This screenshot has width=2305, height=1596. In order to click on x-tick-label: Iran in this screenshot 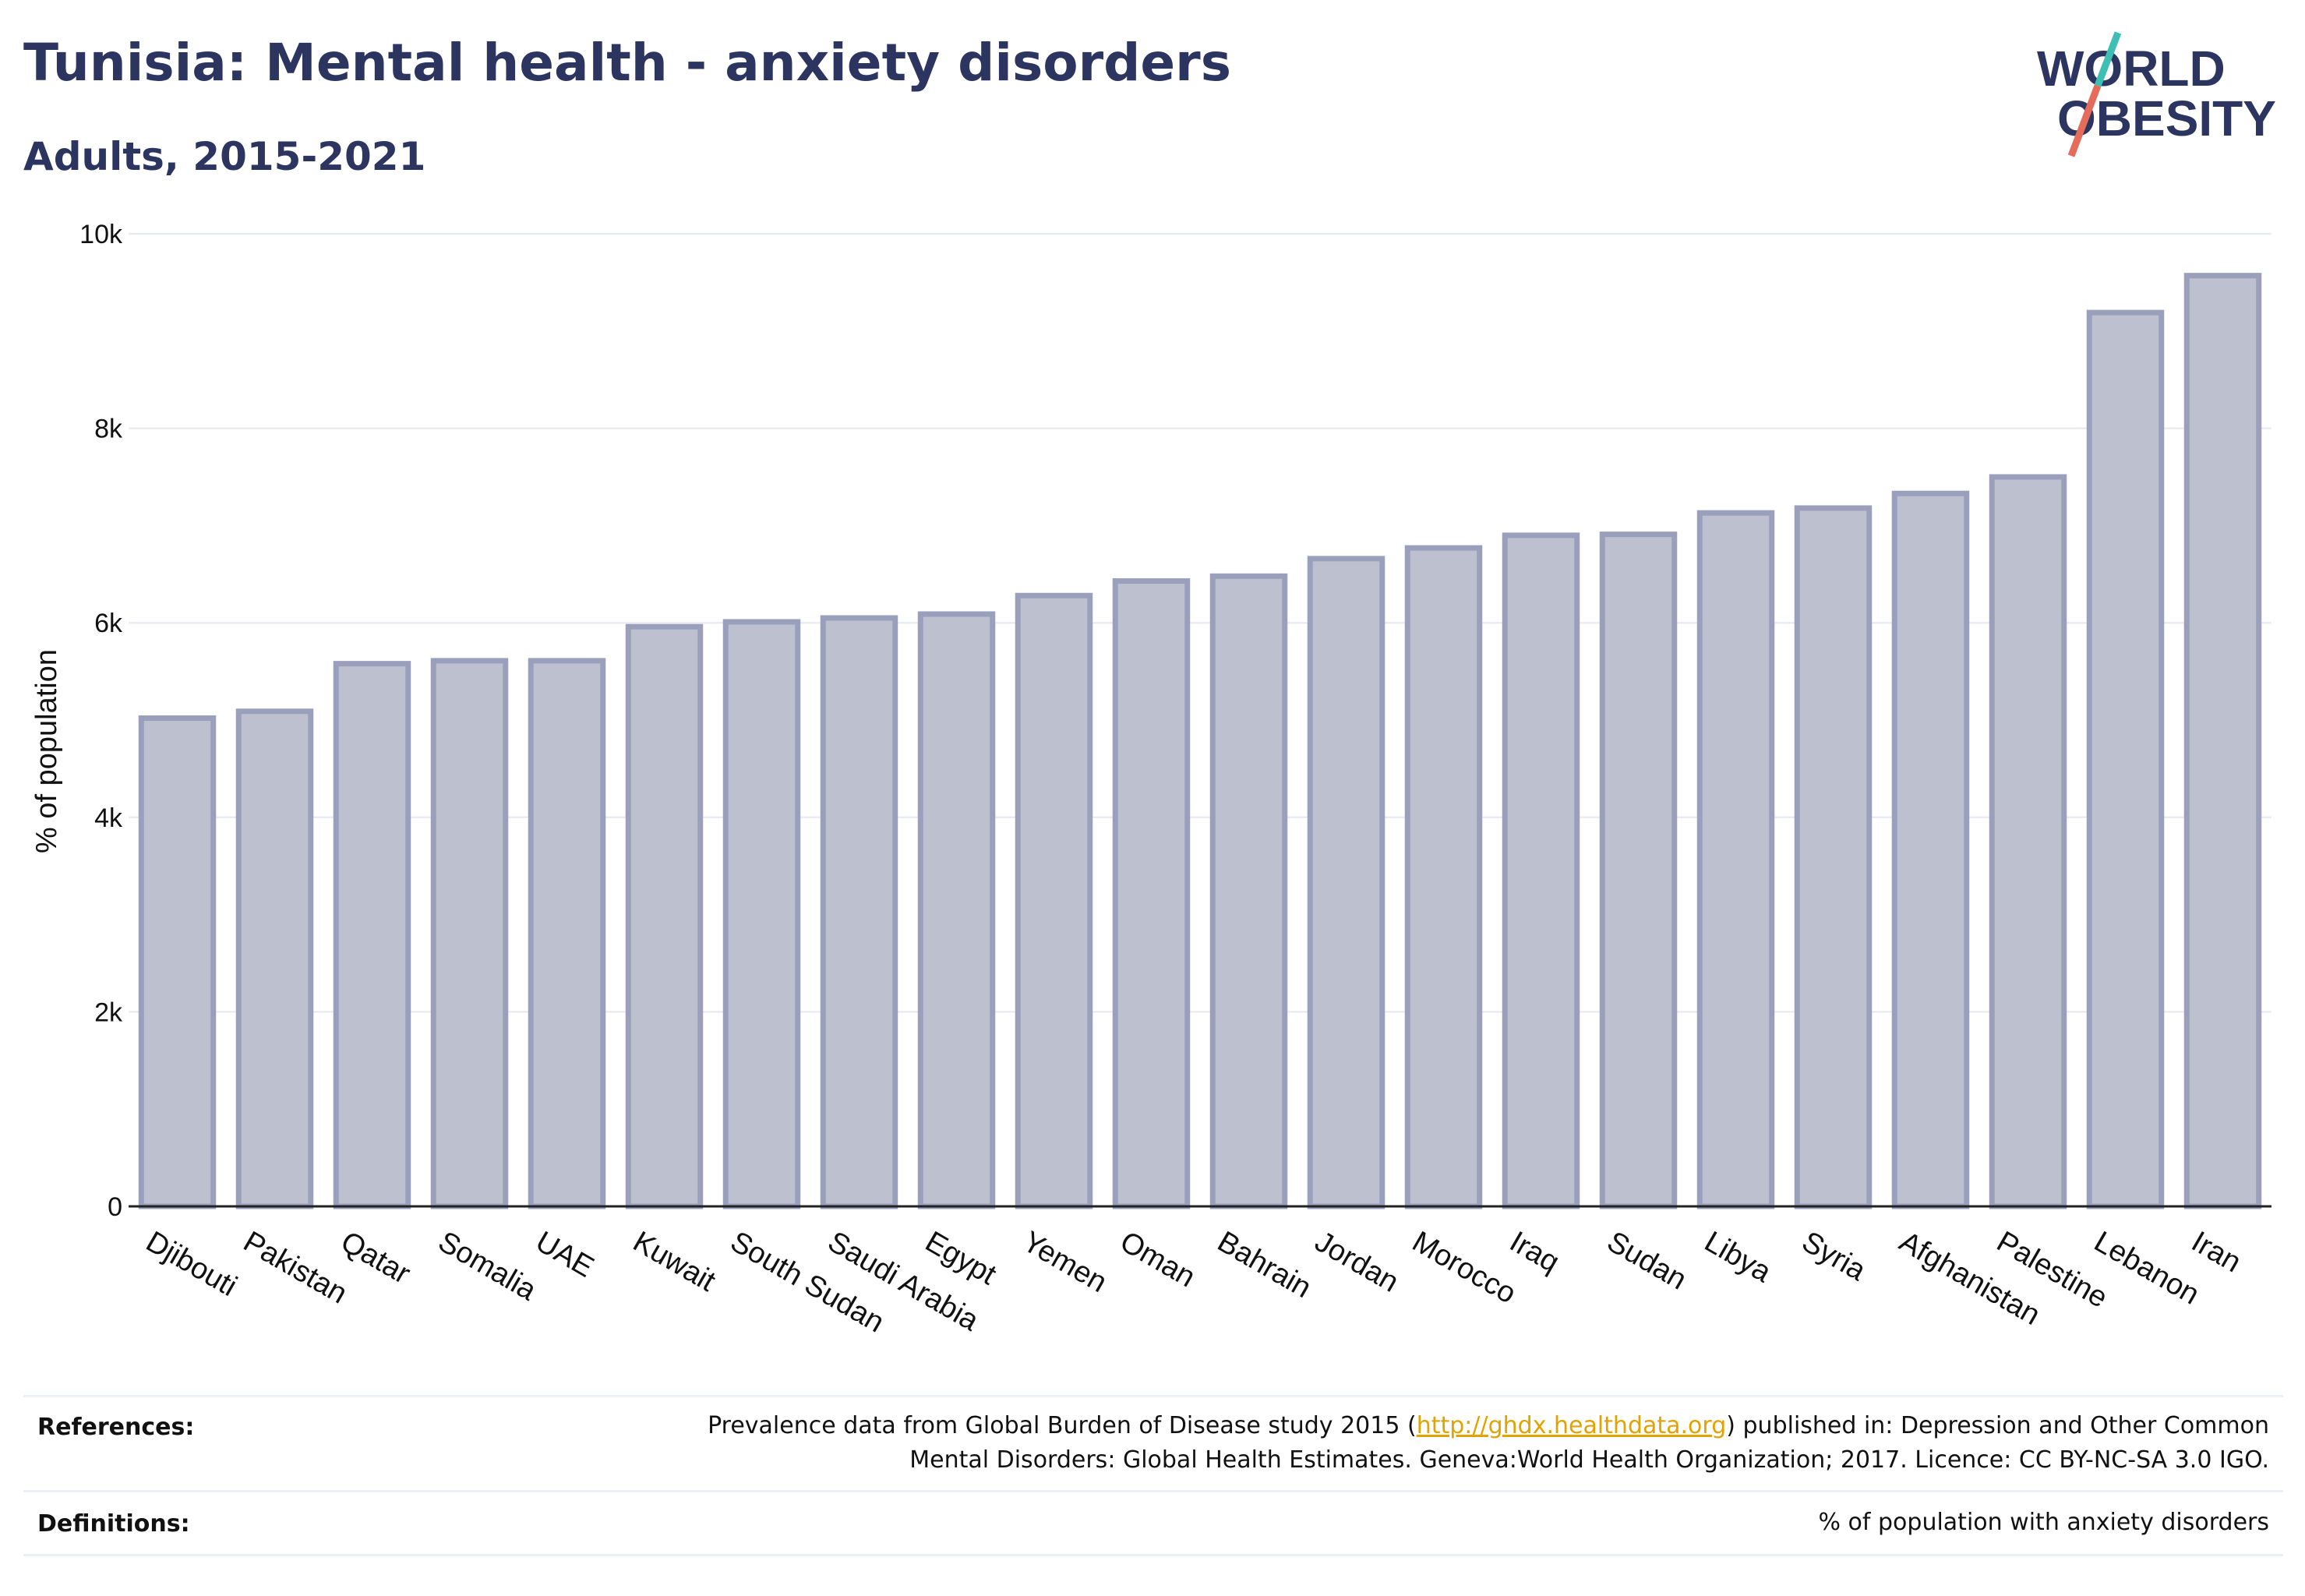, I will do `click(2216, 1252)`.